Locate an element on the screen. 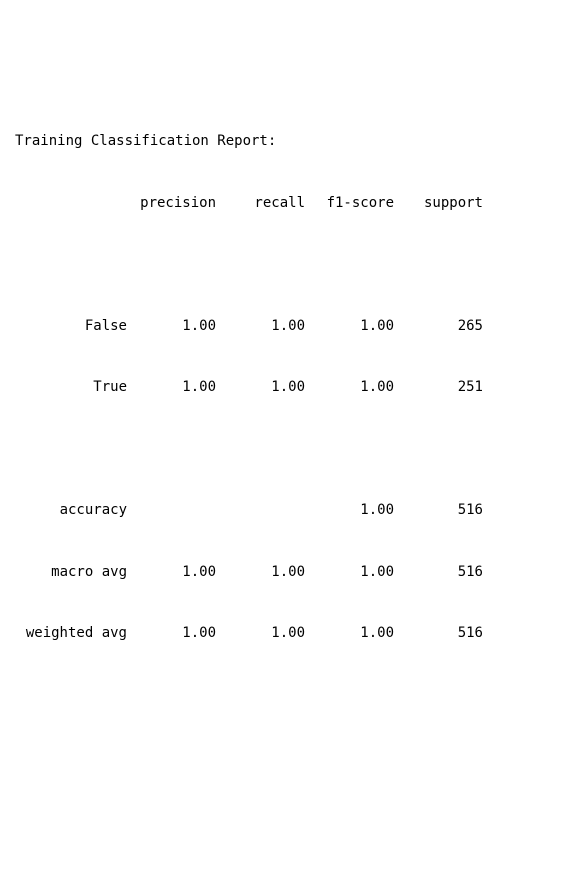 This screenshot has width=566, height=884. header-f1-score: f1-score is located at coordinates (360, 202).